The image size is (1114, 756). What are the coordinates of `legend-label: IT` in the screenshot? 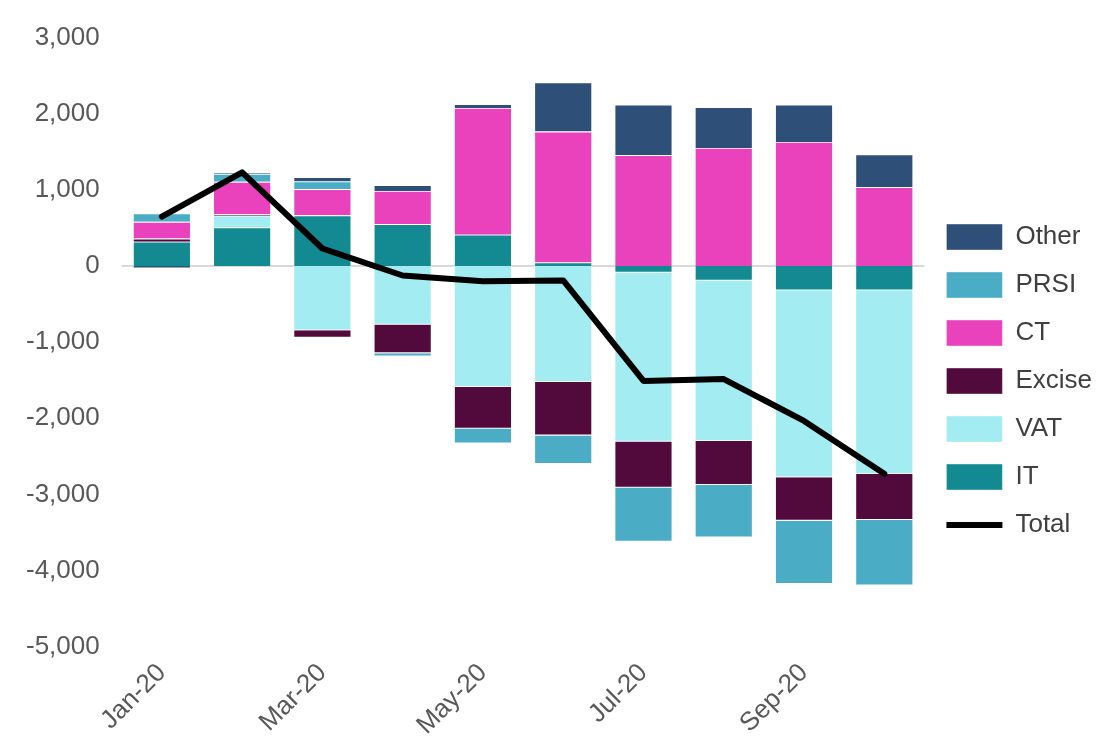 It's located at (1027, 475).